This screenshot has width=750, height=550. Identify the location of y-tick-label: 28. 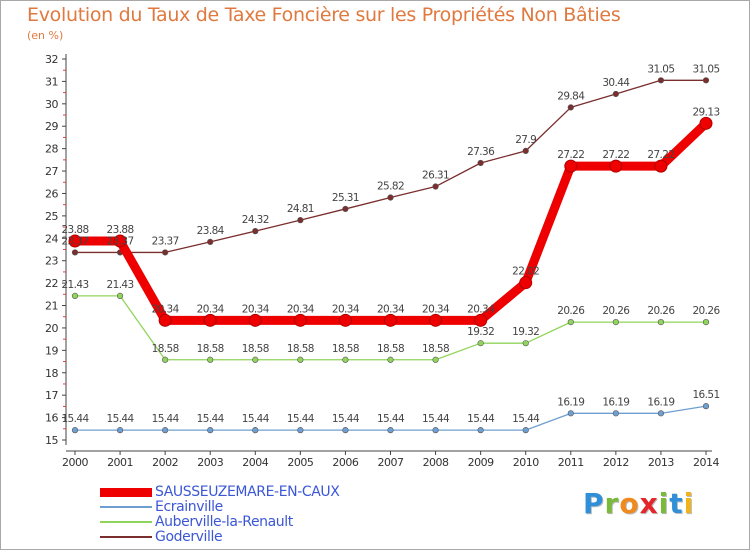
(51, 149).